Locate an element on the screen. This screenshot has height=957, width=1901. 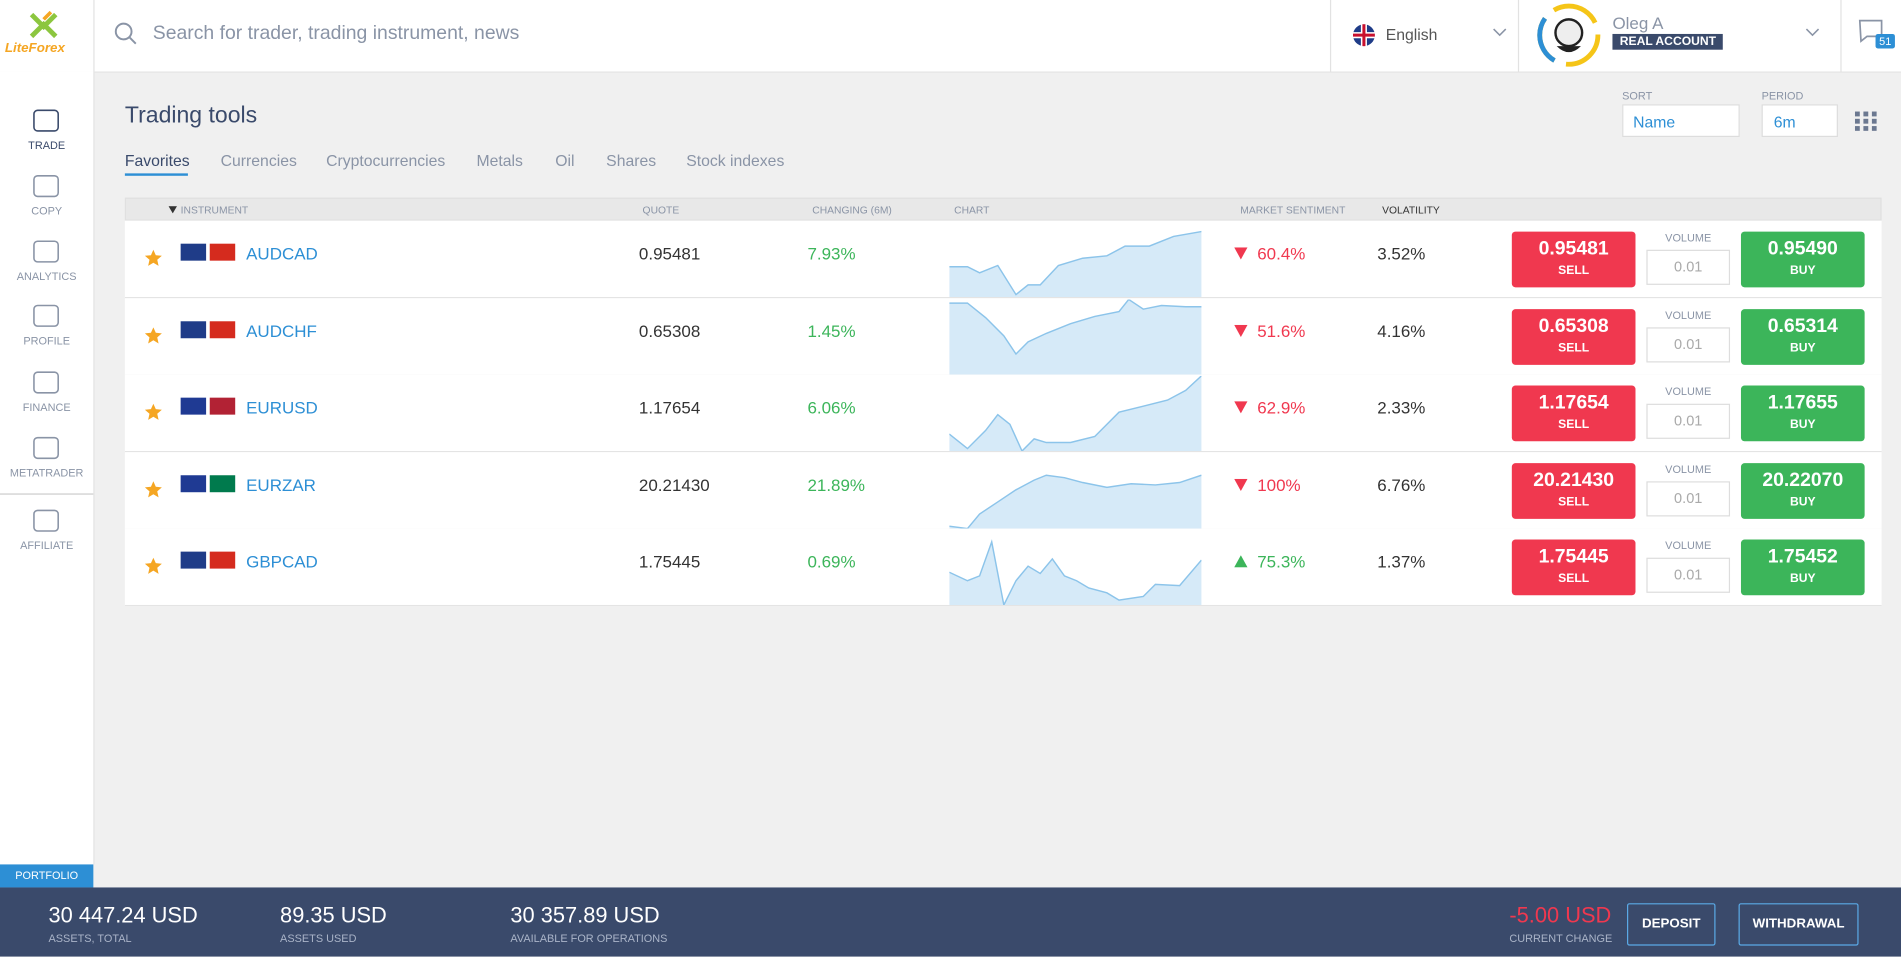
nav-item: AFFILIATE is located at coordinates (47, 545).